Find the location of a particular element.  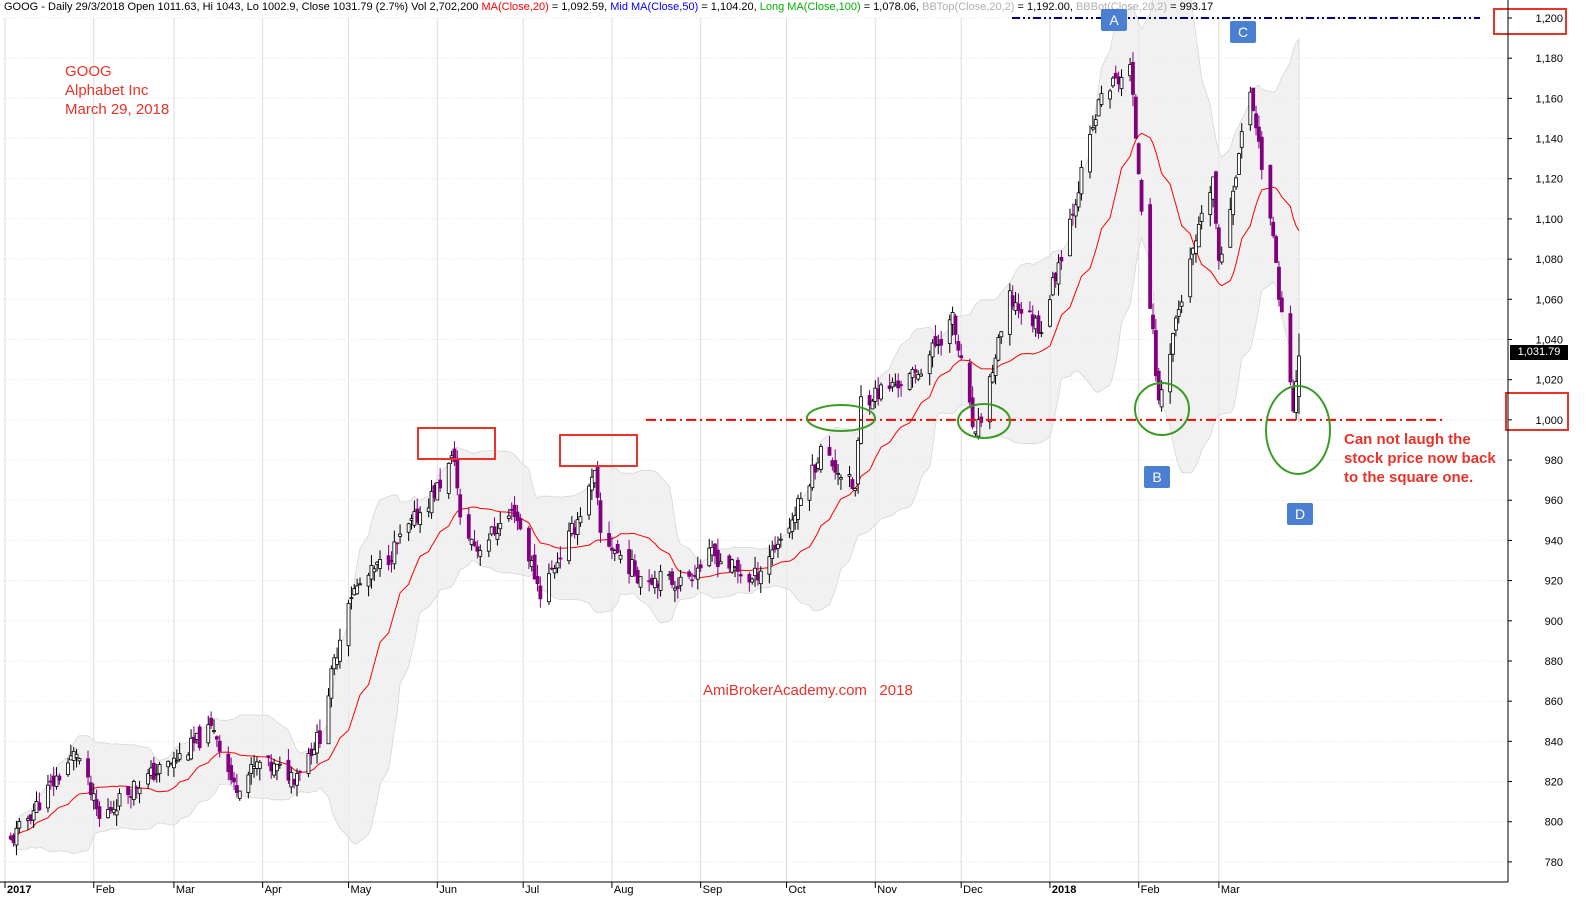

badge-c: C is located at coordinates (1243, 32).